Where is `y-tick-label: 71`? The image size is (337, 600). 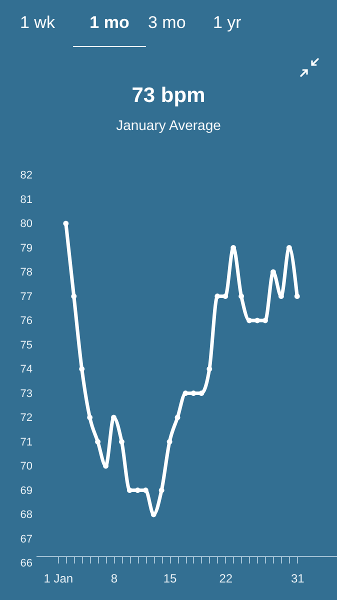
y-tick-label: 71 is located at coordinates (26, 442).